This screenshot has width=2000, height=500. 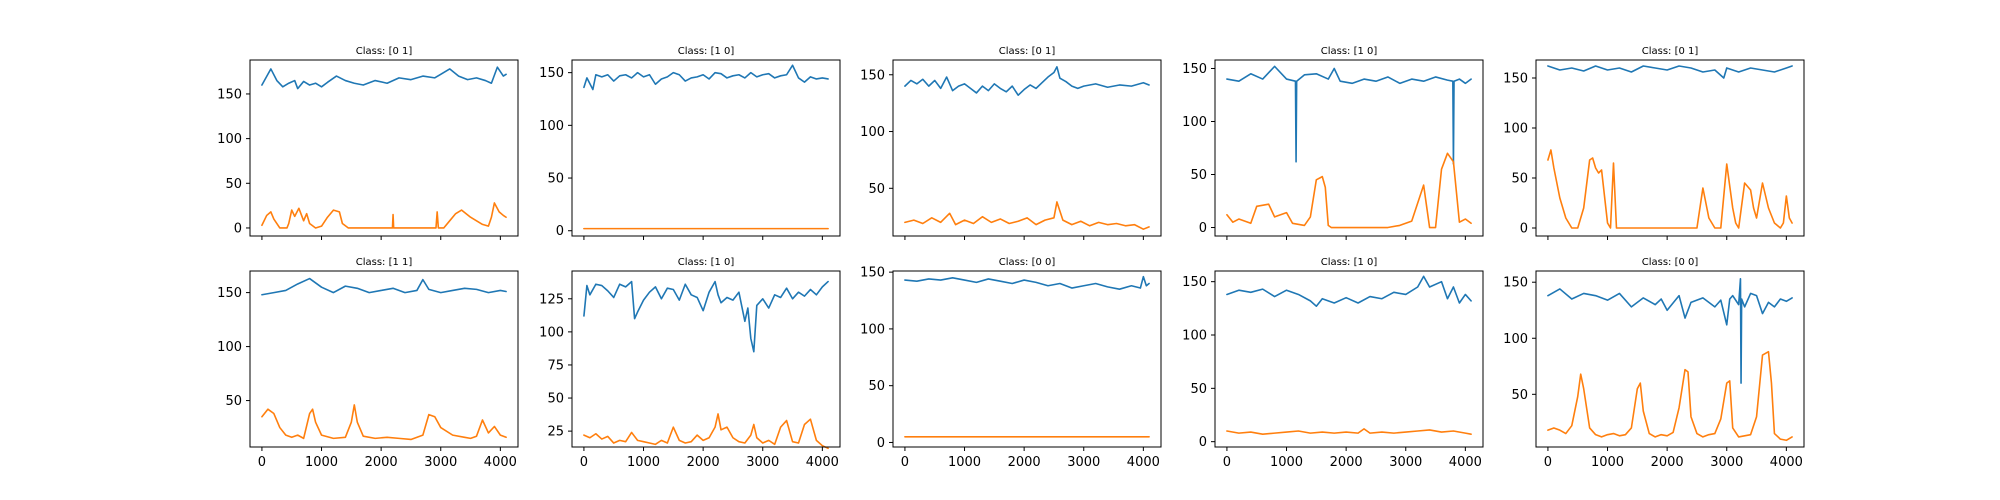 I want to click on subplot-4: Class: [1 0] 0 50 100 150, so click(x=1333, y=143).